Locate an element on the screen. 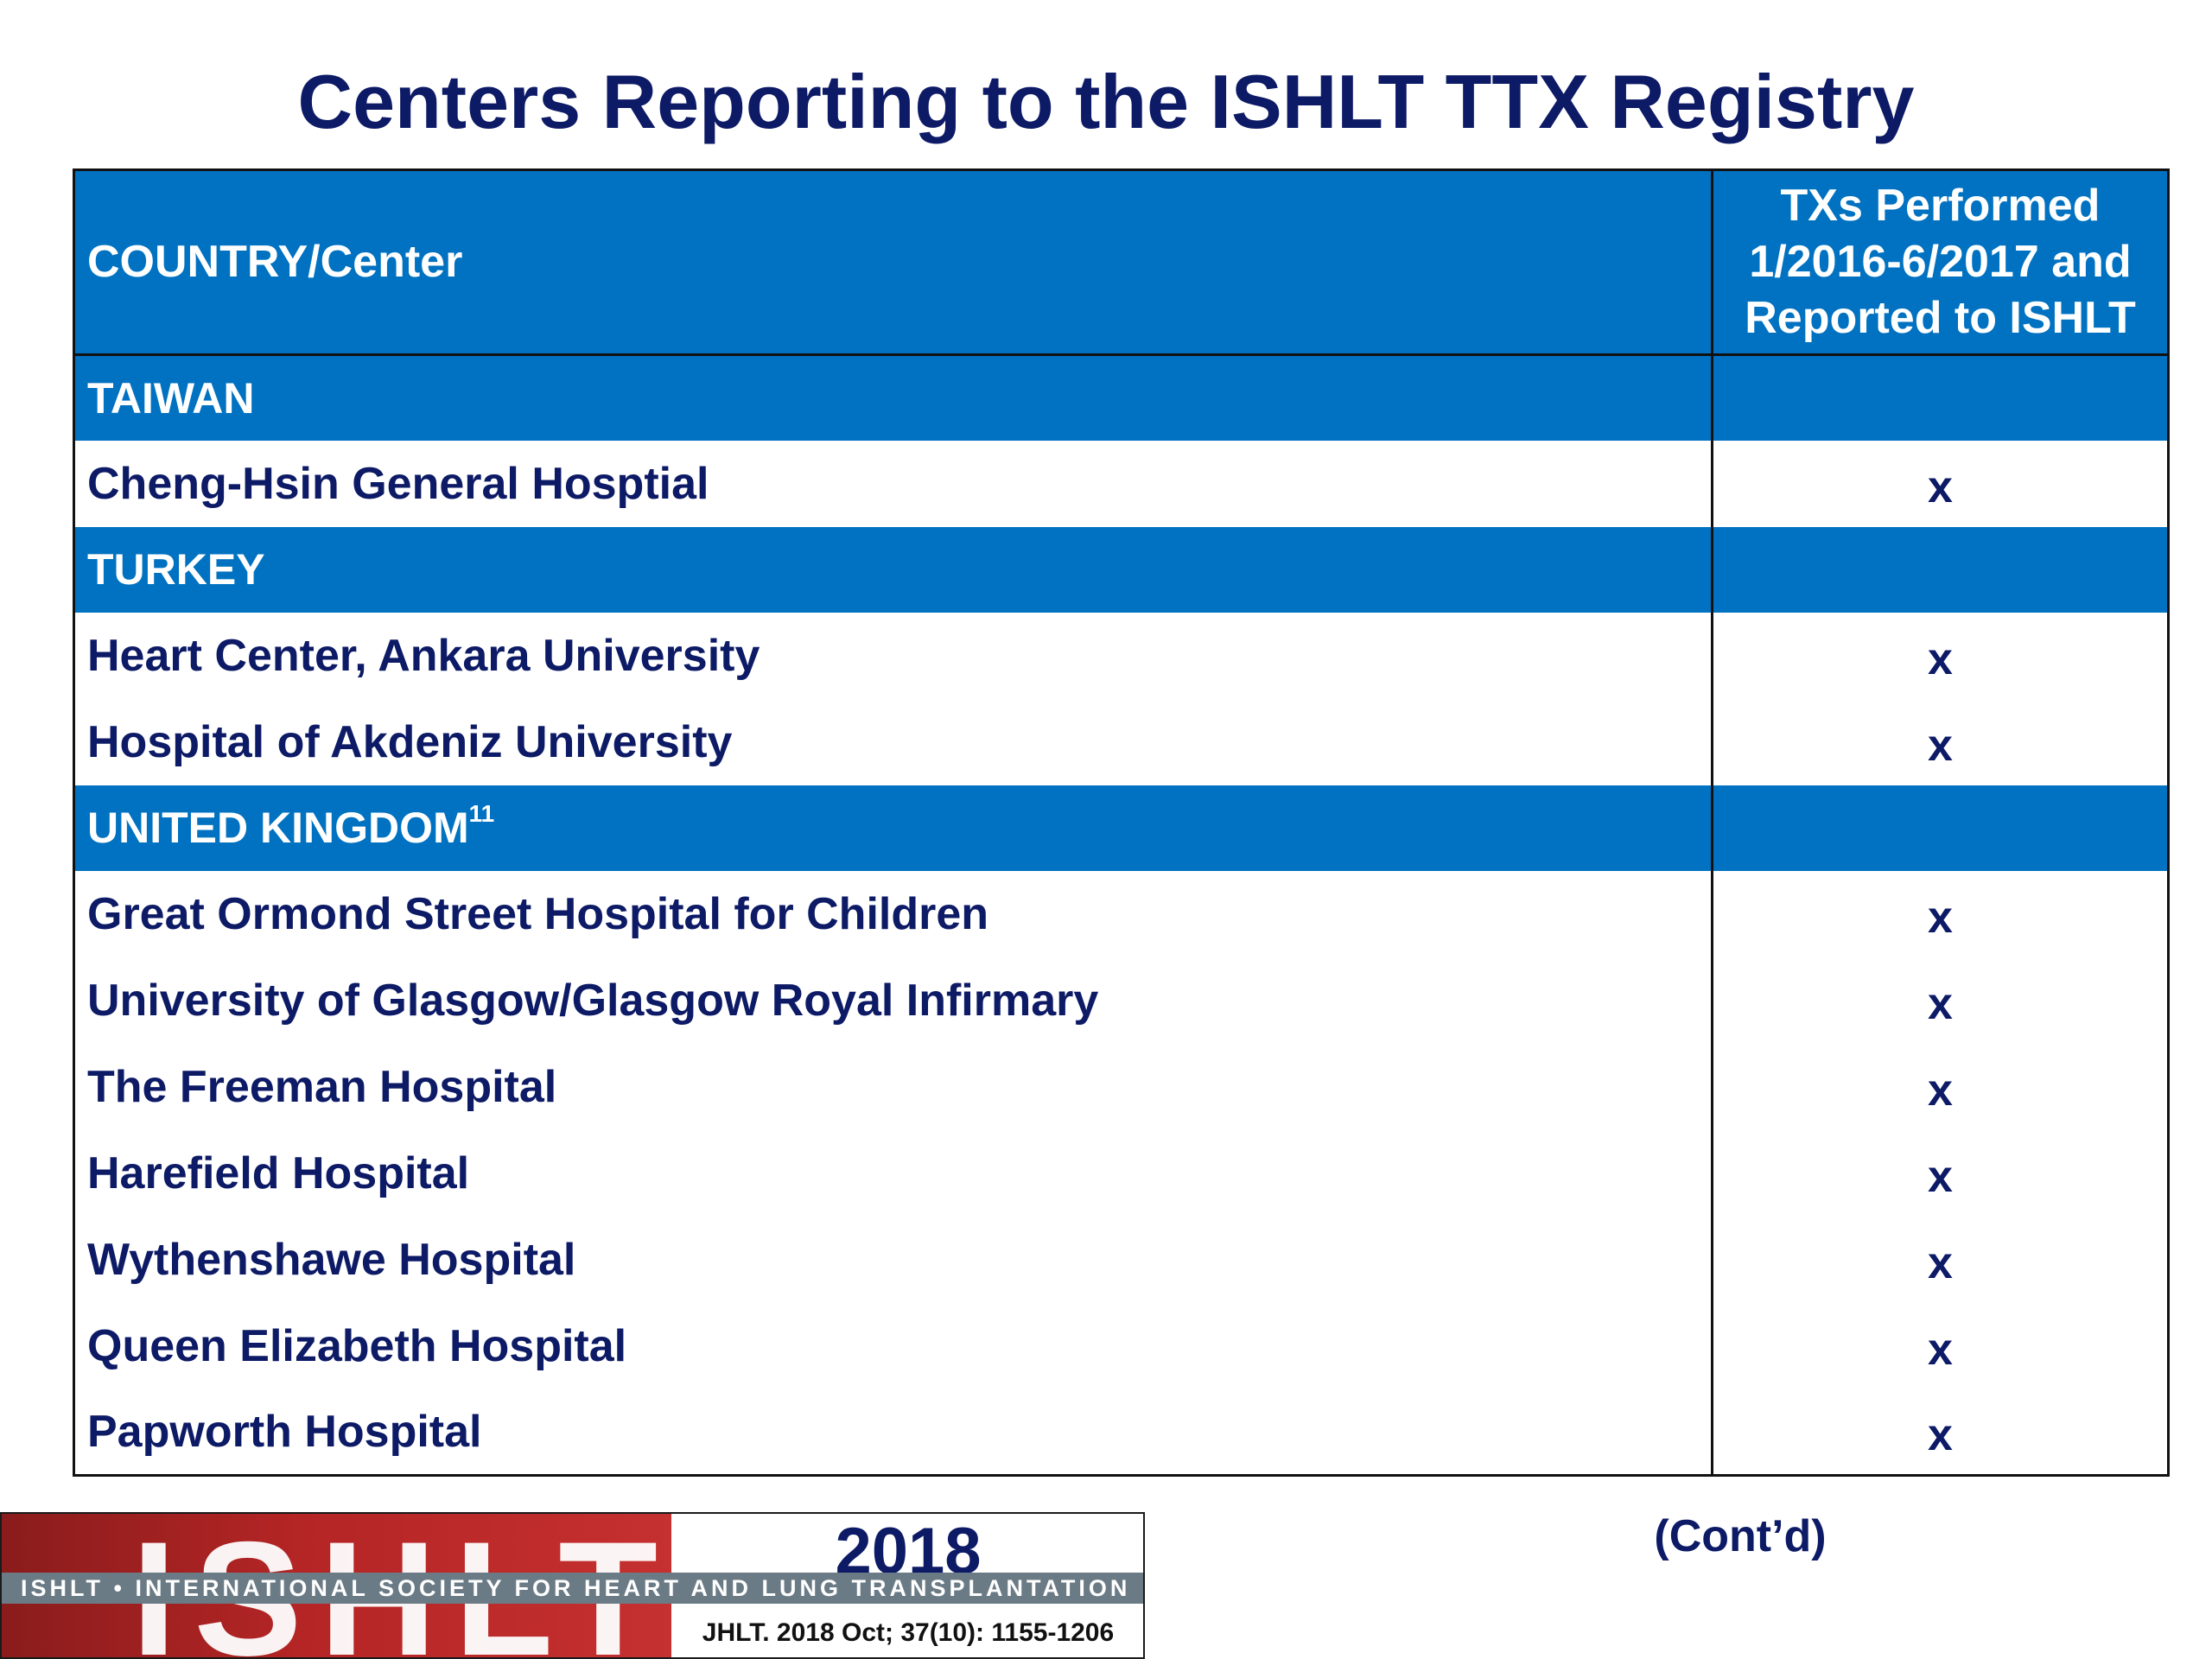  center-name-cell: The Freeman Hospital is located at coordinates (893, 1086).